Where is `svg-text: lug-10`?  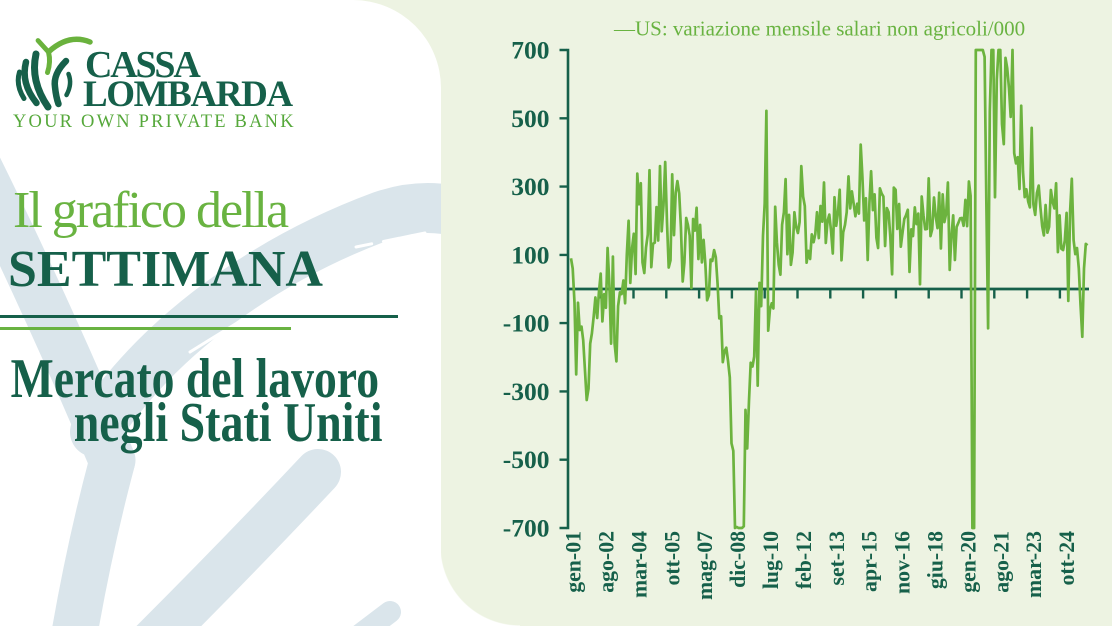 svg-text: lug-10 is located at coordinates (771, 560).